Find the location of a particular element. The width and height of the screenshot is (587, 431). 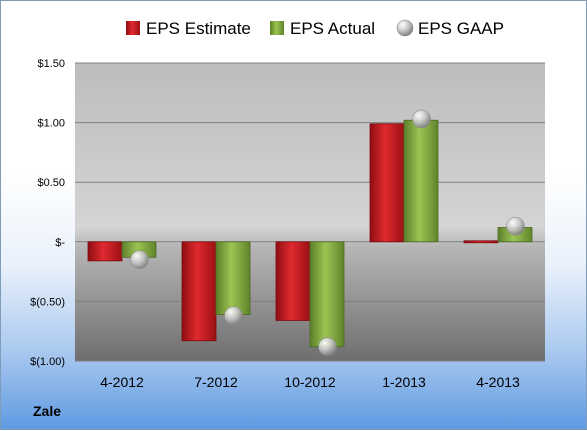

legend-label: EPS GAAP is located at coordinates (461, 28).